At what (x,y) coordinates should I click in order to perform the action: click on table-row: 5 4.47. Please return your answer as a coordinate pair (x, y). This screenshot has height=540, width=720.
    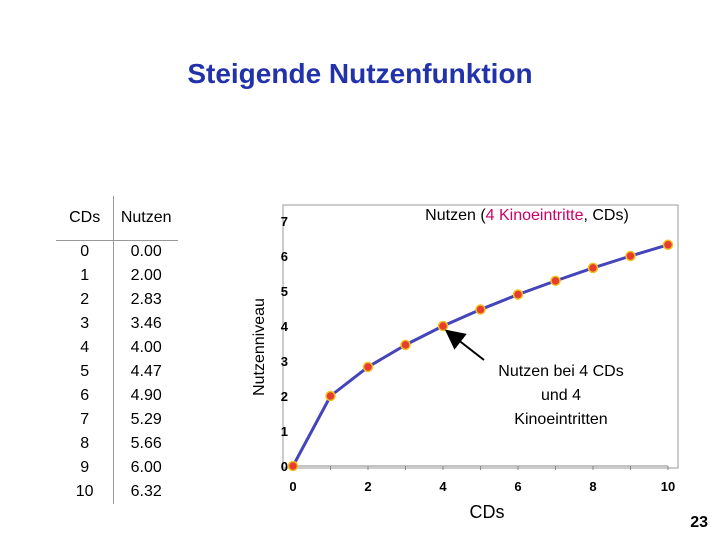
    Looking at the image, I should click on (117, 372).